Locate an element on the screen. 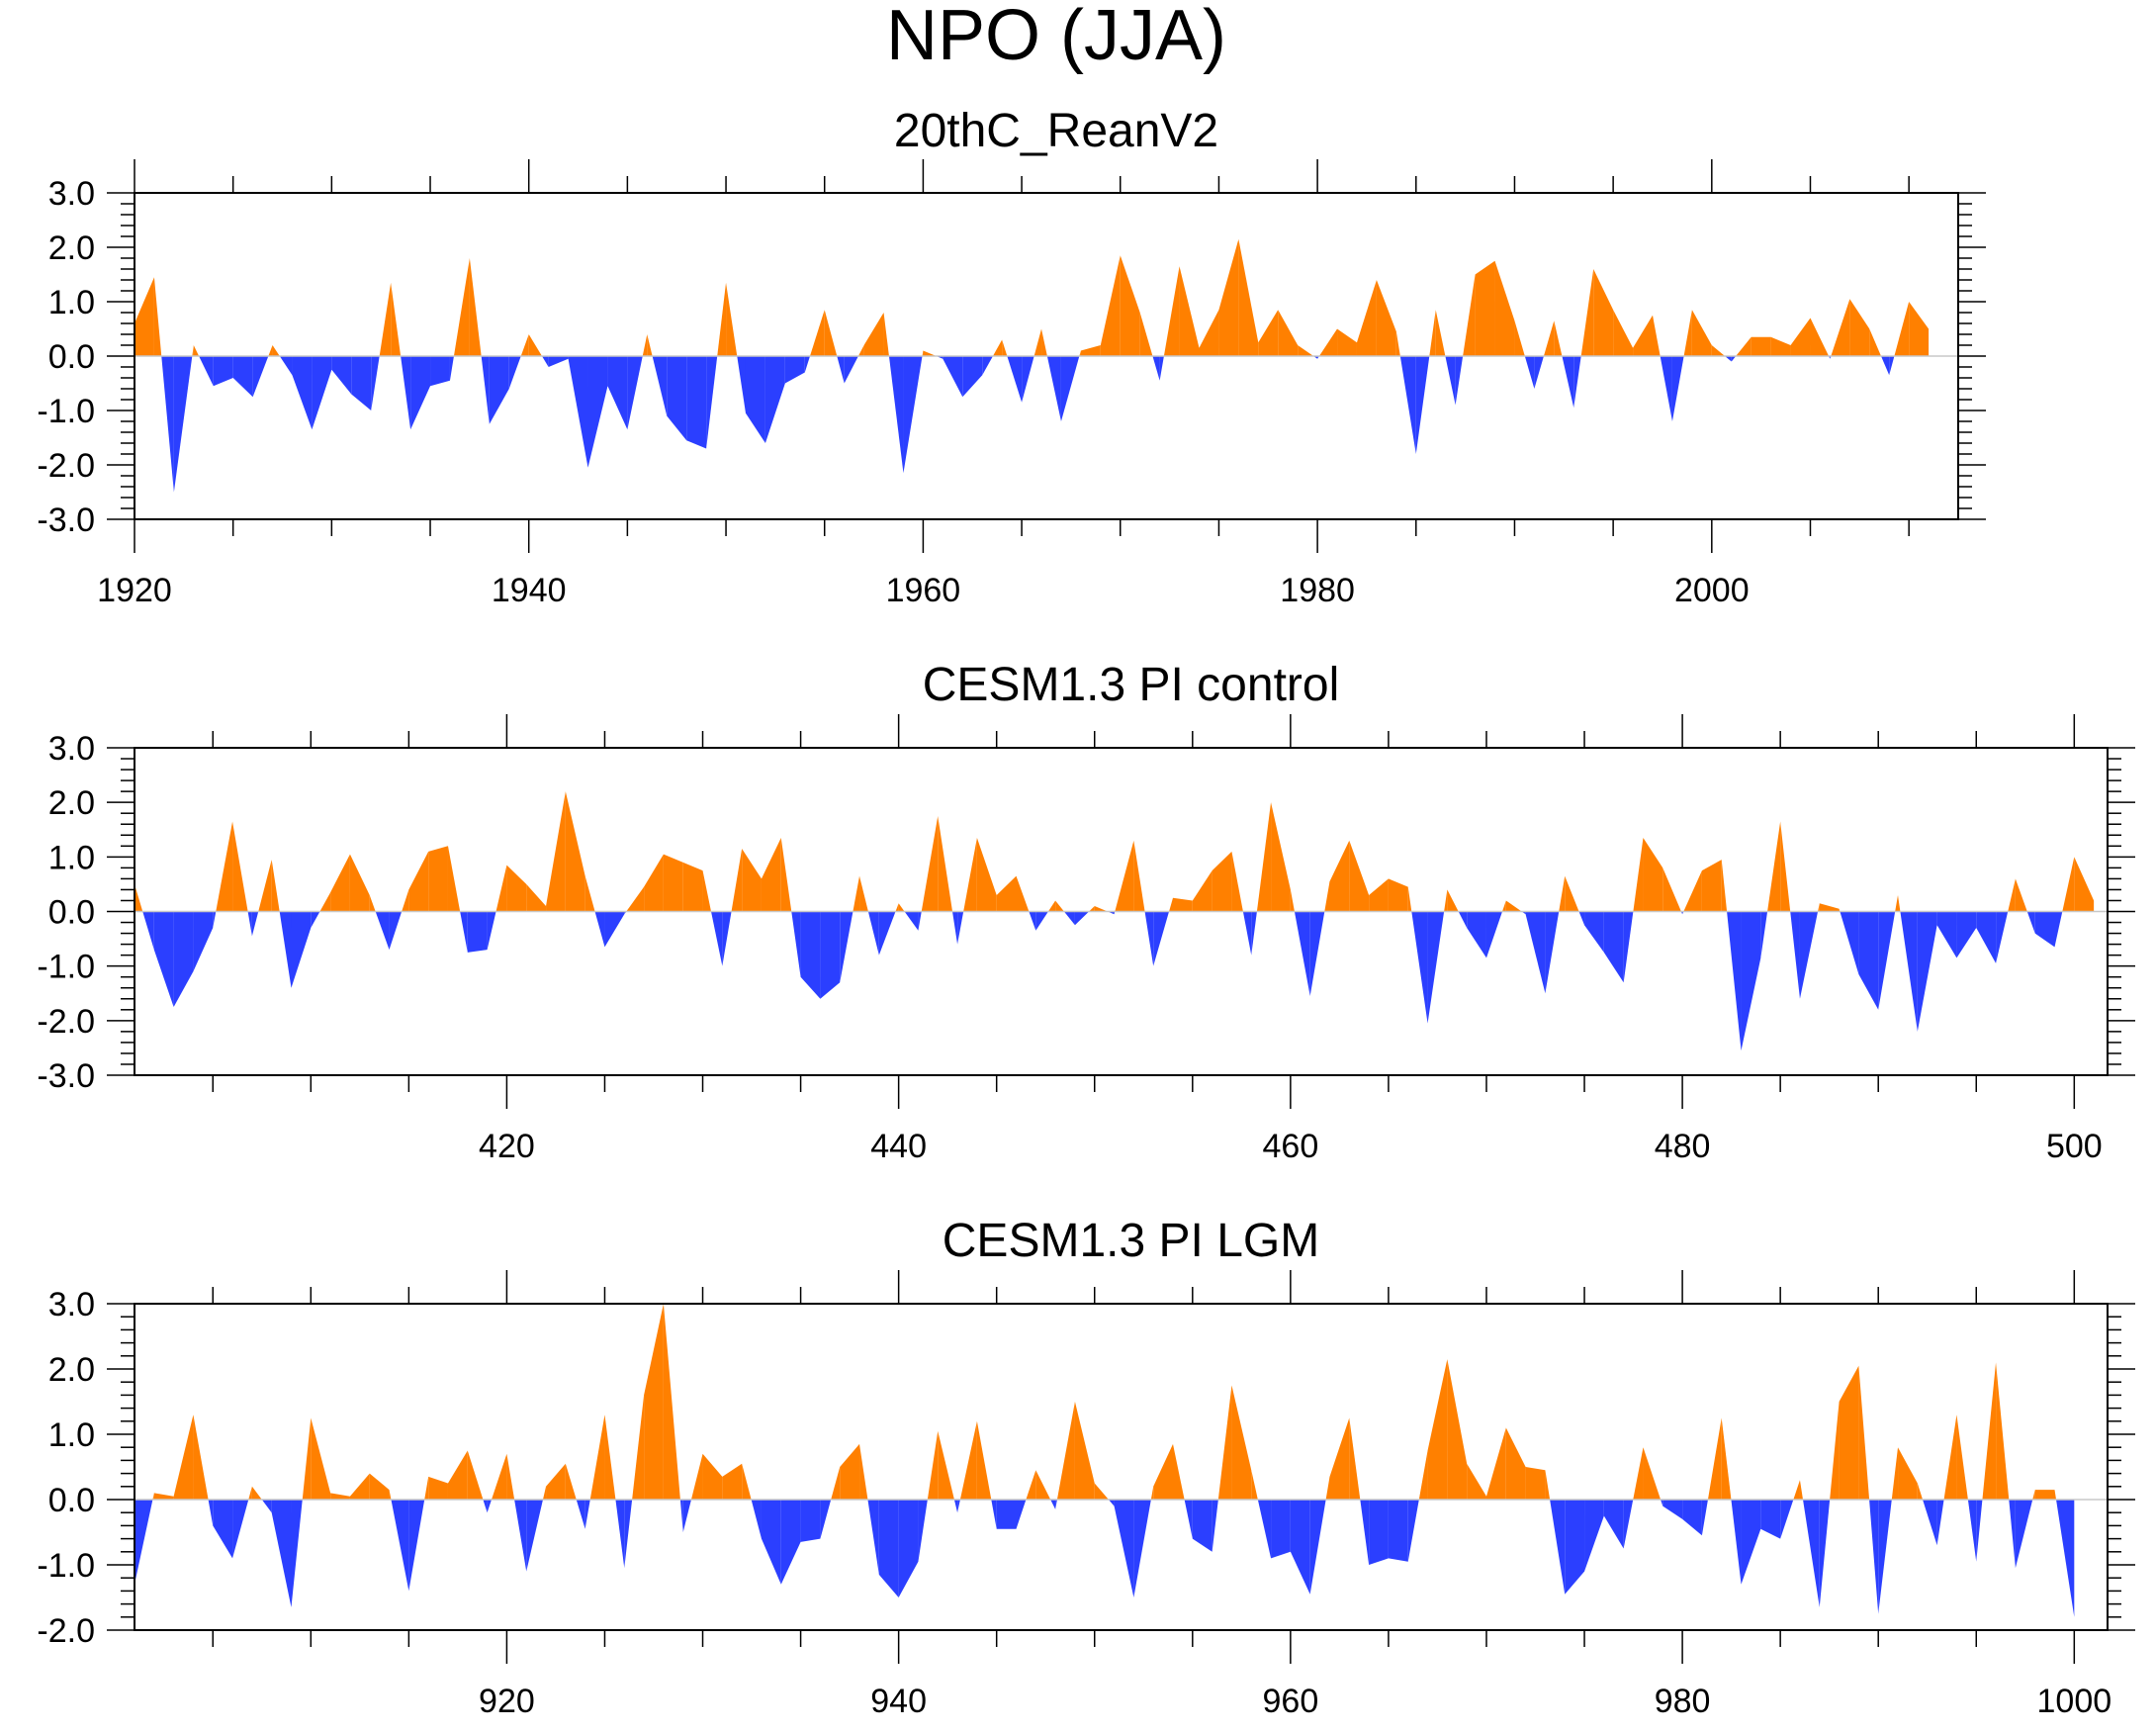 The height and width of the screenshot is (1733, 2156). y-tick-label: -2.0 is located at coordinates (66, 1631).